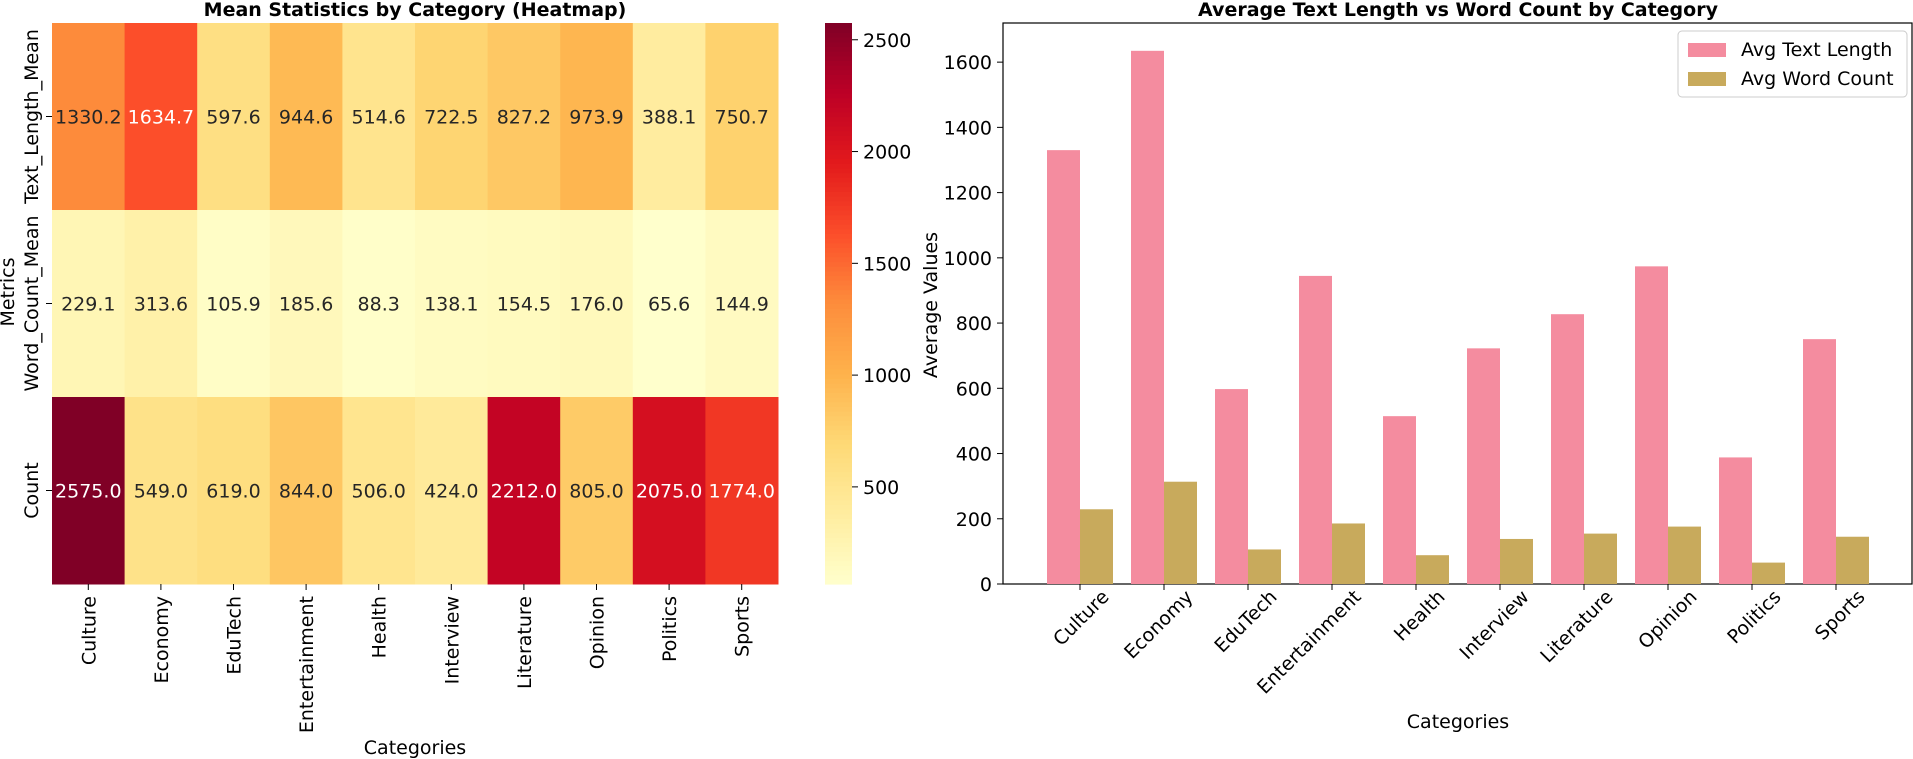 Image resolution: width=1913 pixels, height=759 pixels. I want to click on bar-chart-y-axis-label: Average Values, so click(931, 305).